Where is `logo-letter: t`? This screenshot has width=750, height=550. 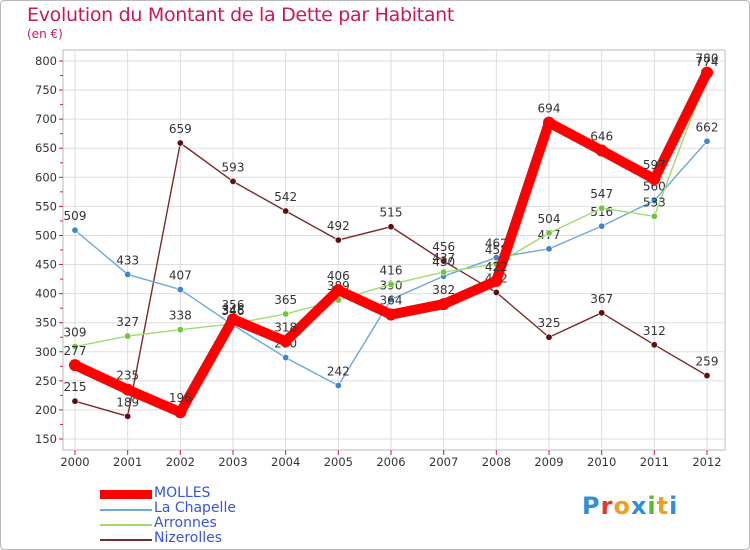
logo-letter: t is located at coordinates (663, 506).